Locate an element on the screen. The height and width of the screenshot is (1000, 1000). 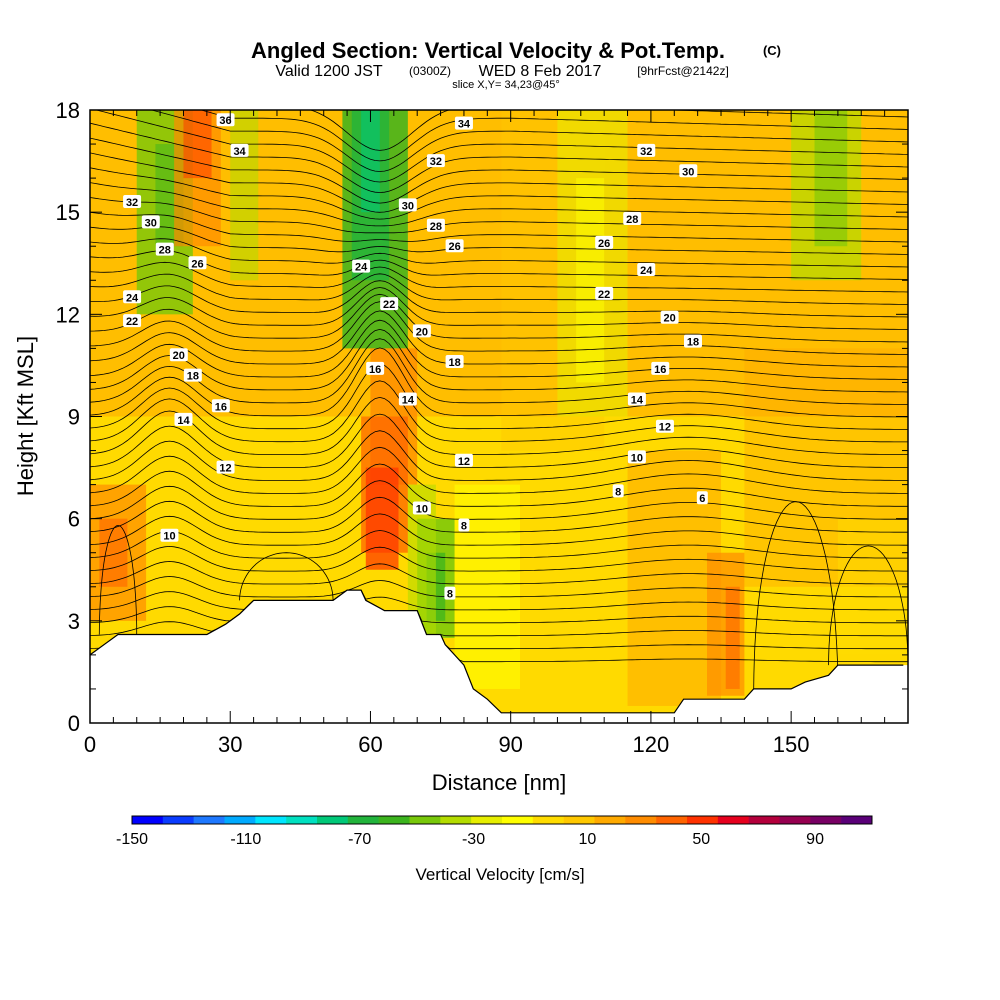
terrain is located at coordinates (499, 656).